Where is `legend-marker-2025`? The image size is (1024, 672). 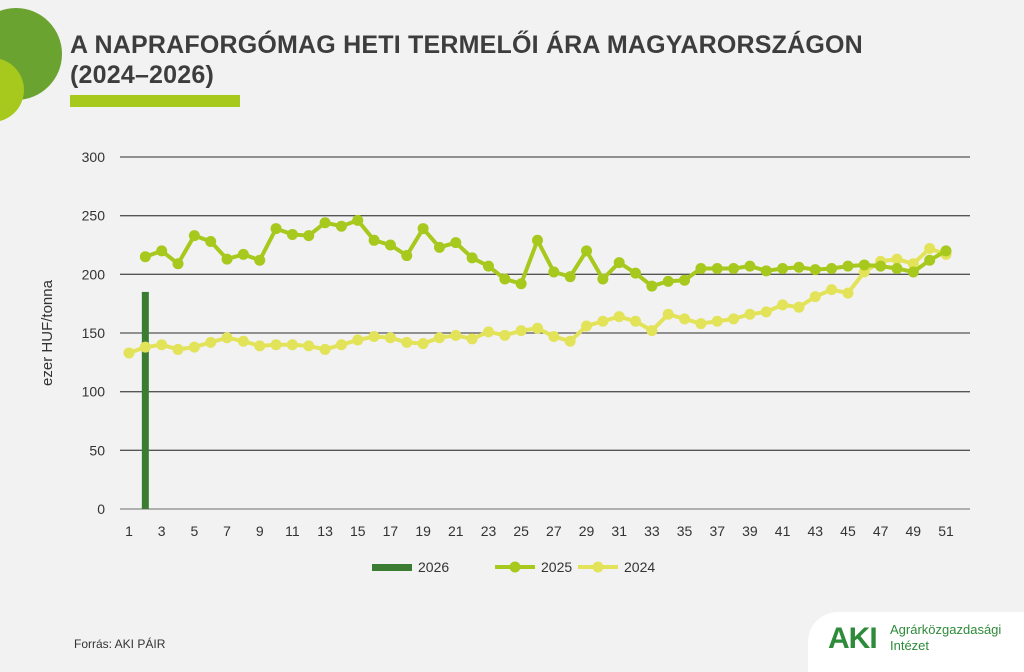
legend-marker-2025 is located at coordinates (515, 567).